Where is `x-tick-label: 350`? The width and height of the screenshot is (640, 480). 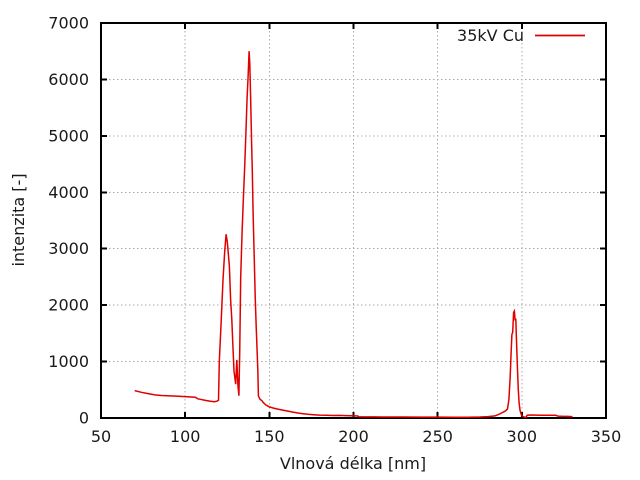
x-tick-label: 350 is located at coordinates (606, 436).